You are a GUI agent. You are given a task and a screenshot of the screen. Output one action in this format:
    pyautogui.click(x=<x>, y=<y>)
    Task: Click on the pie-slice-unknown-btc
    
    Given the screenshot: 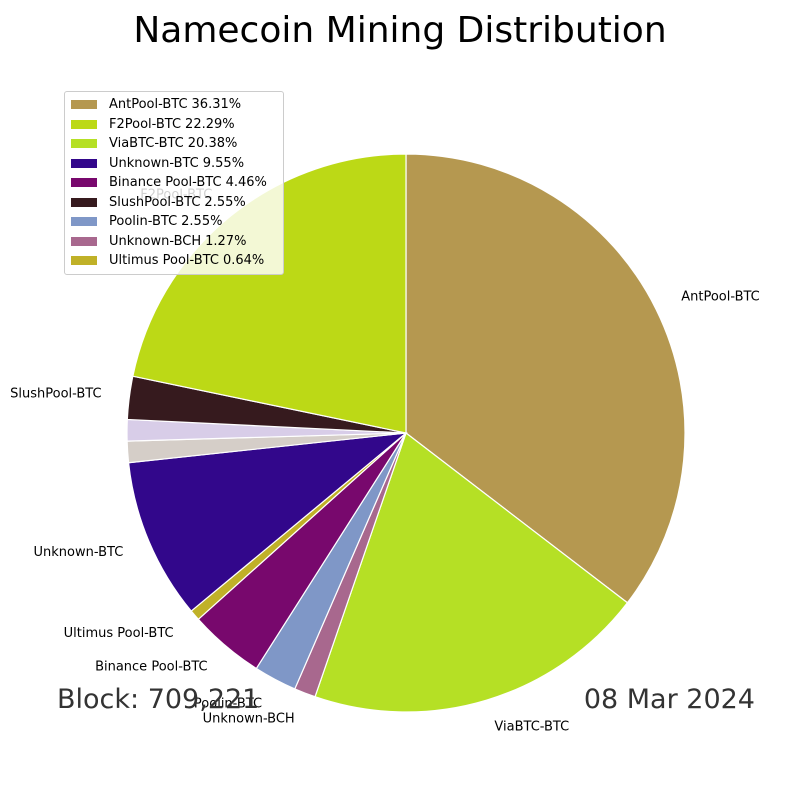 What is the action you would take?
    pyautogui.click(x=267, y=522)
    